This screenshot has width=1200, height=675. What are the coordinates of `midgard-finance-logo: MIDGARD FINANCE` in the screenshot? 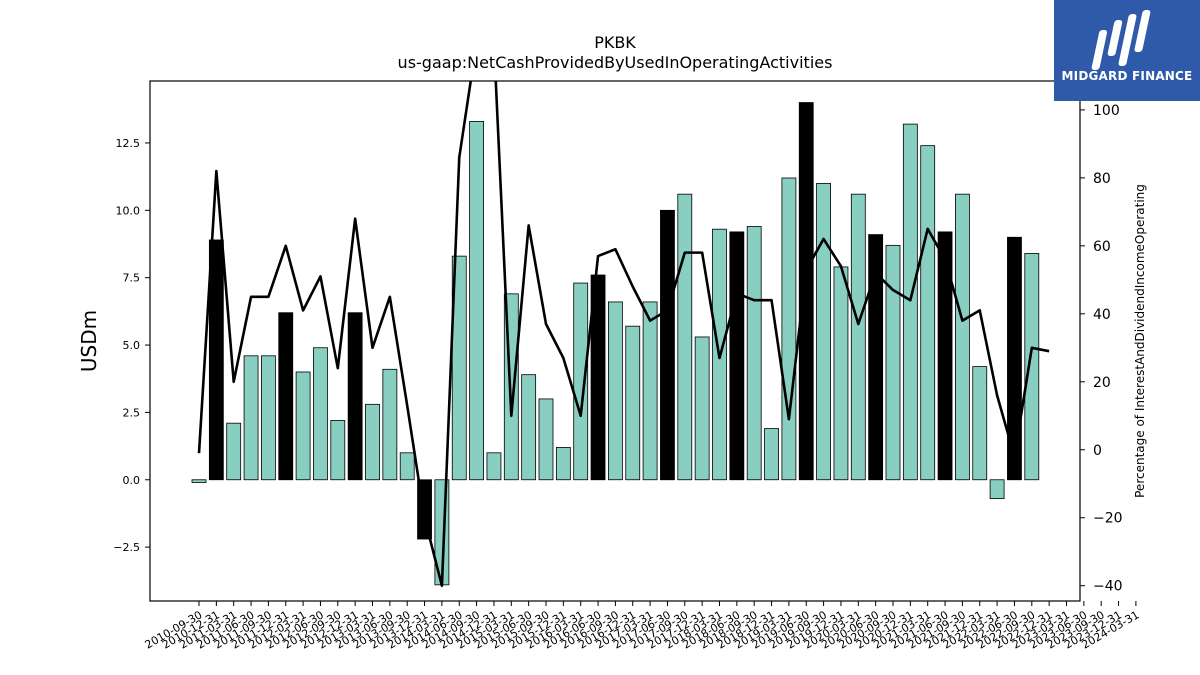 It's located at (1127, 50).